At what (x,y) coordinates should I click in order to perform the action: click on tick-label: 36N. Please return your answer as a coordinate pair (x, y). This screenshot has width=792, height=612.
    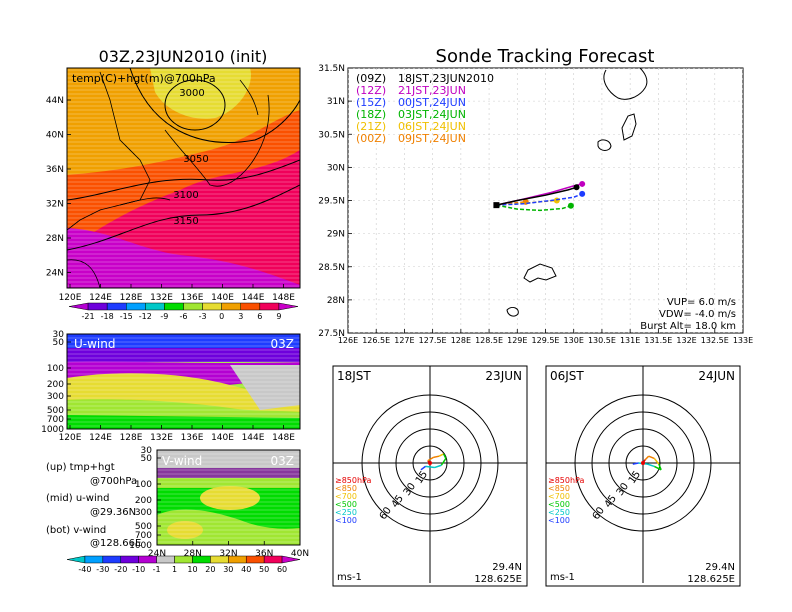
    Looking at the image, I should click on (55, 170).